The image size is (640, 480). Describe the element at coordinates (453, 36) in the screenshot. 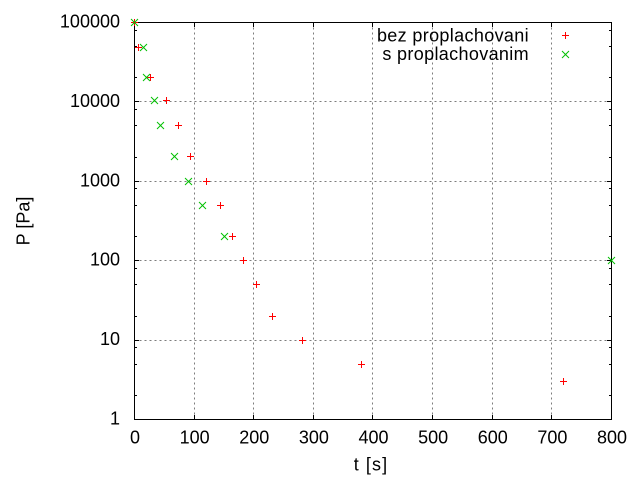

I see `svg-text: bez proplachovani` at that location.